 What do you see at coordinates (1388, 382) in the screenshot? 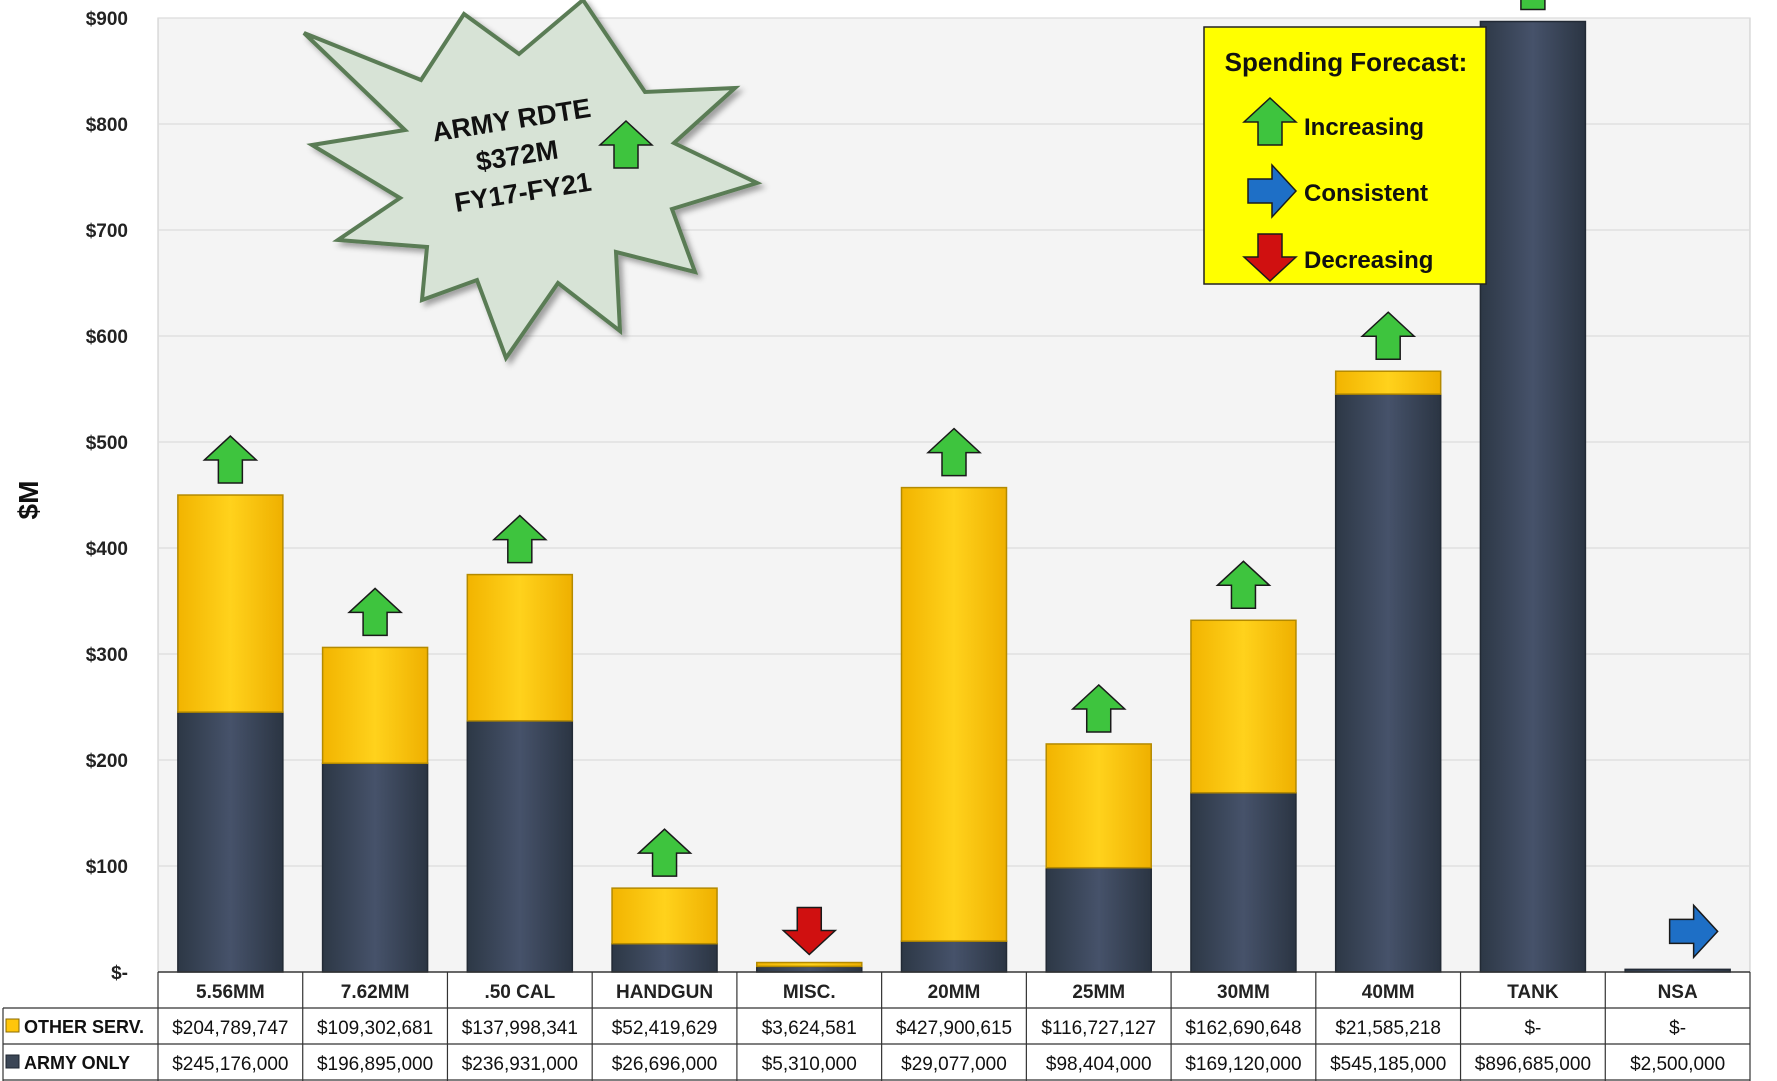
I see `bar-other-40mm` at bounding box center [1388, 382].